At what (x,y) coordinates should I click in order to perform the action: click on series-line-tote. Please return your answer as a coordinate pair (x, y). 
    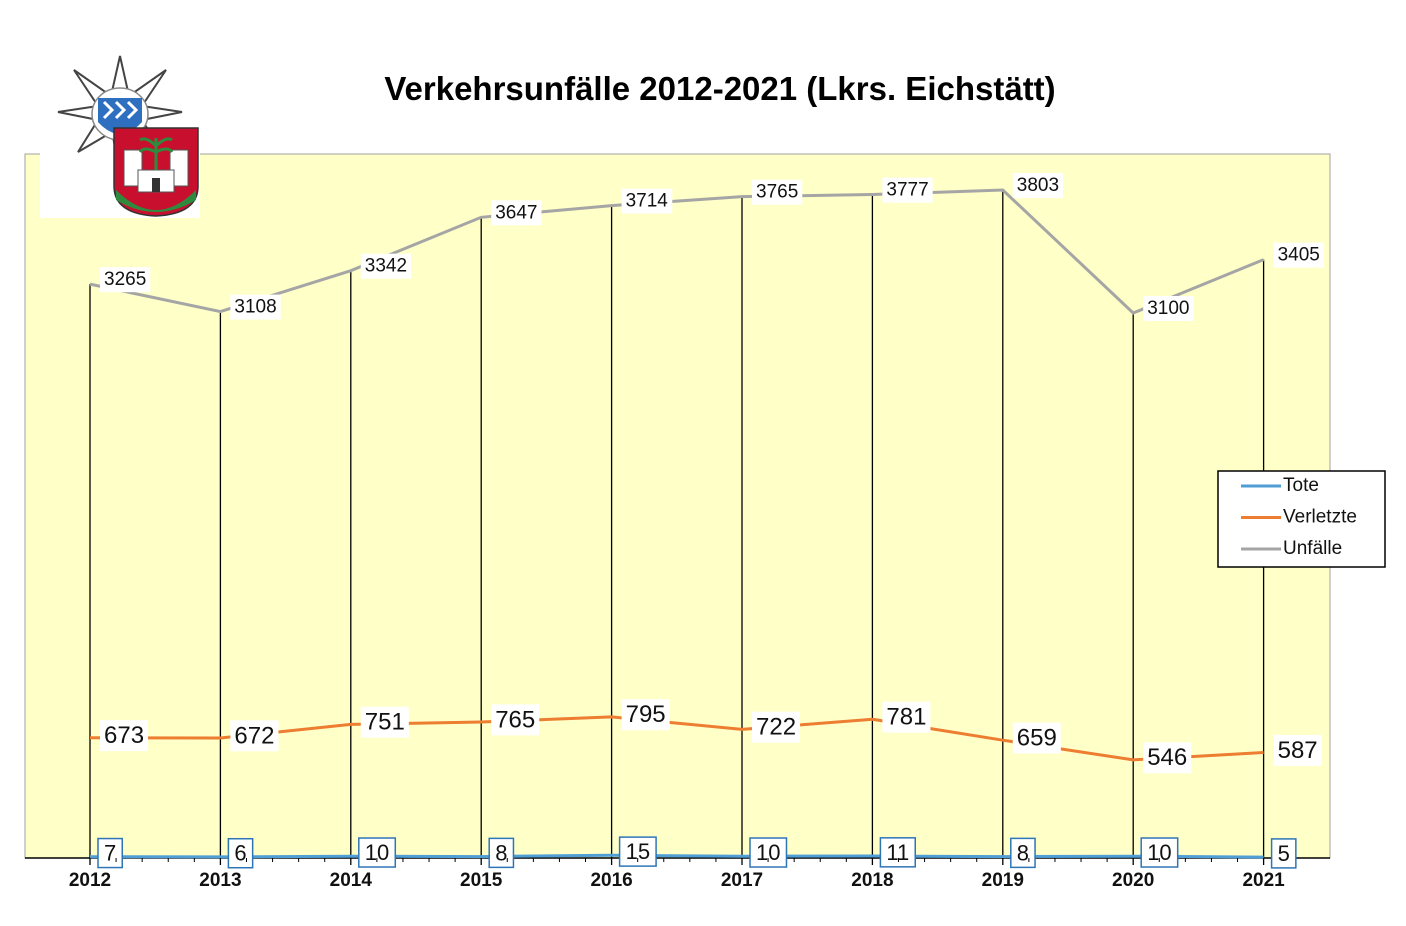
    Looking at the image, I should click on (676, 856).